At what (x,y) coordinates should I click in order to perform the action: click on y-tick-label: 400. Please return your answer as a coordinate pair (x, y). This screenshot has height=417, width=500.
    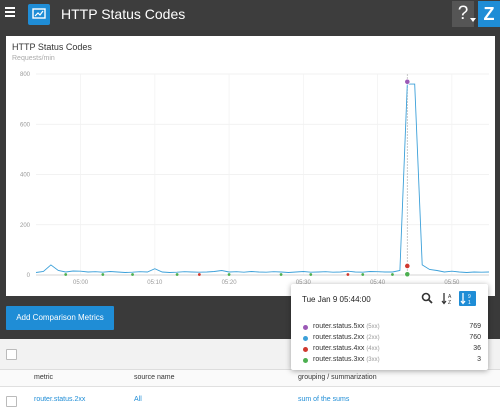
    Looking at the image, I should click on (25, 176).